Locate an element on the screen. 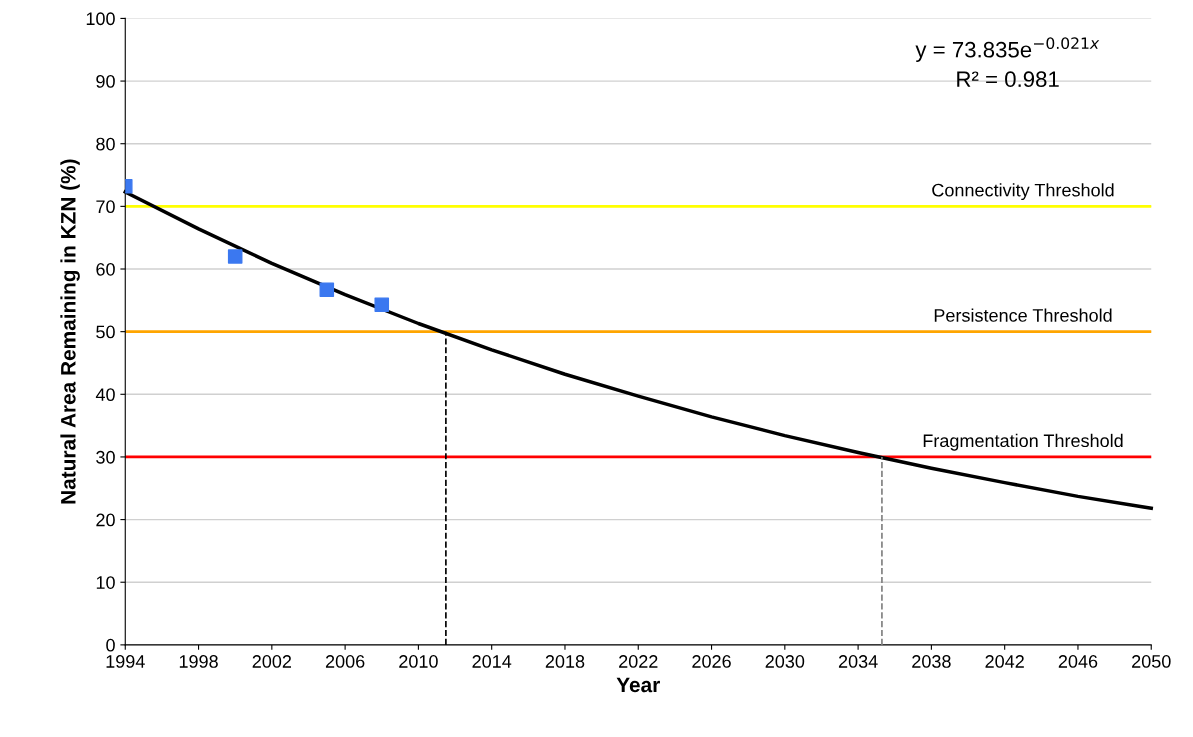 This screenshot has height=737, width=1193. y-axis-title: Natural Area Remaining in KZN (%) is located at coordinates (70, 331).